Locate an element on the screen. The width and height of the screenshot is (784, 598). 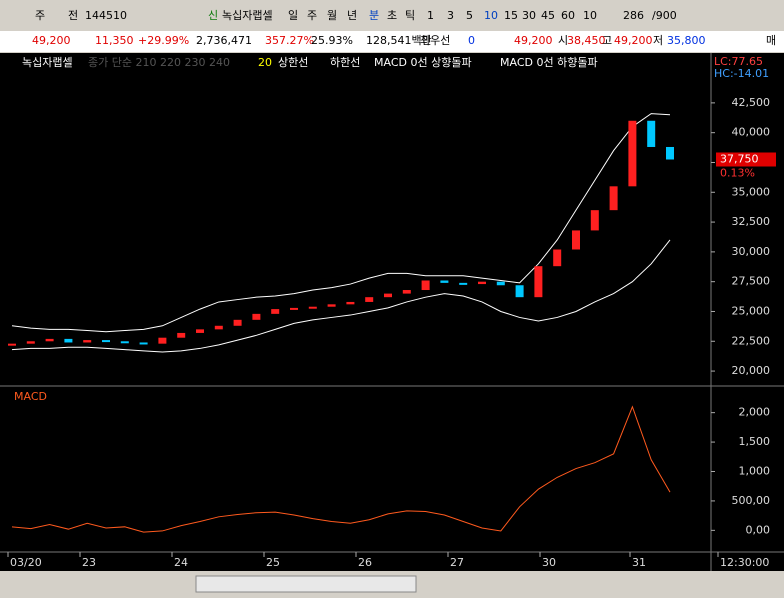
x-tick-label: 30 is located at coordinates (549, 562).